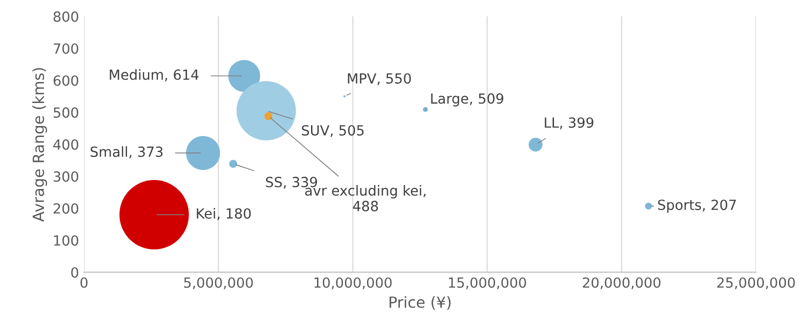  What do you see at coordinates (84, 282) in the screenshot?
I see `x-tick-label: 0` at bounding box center [84, 282].